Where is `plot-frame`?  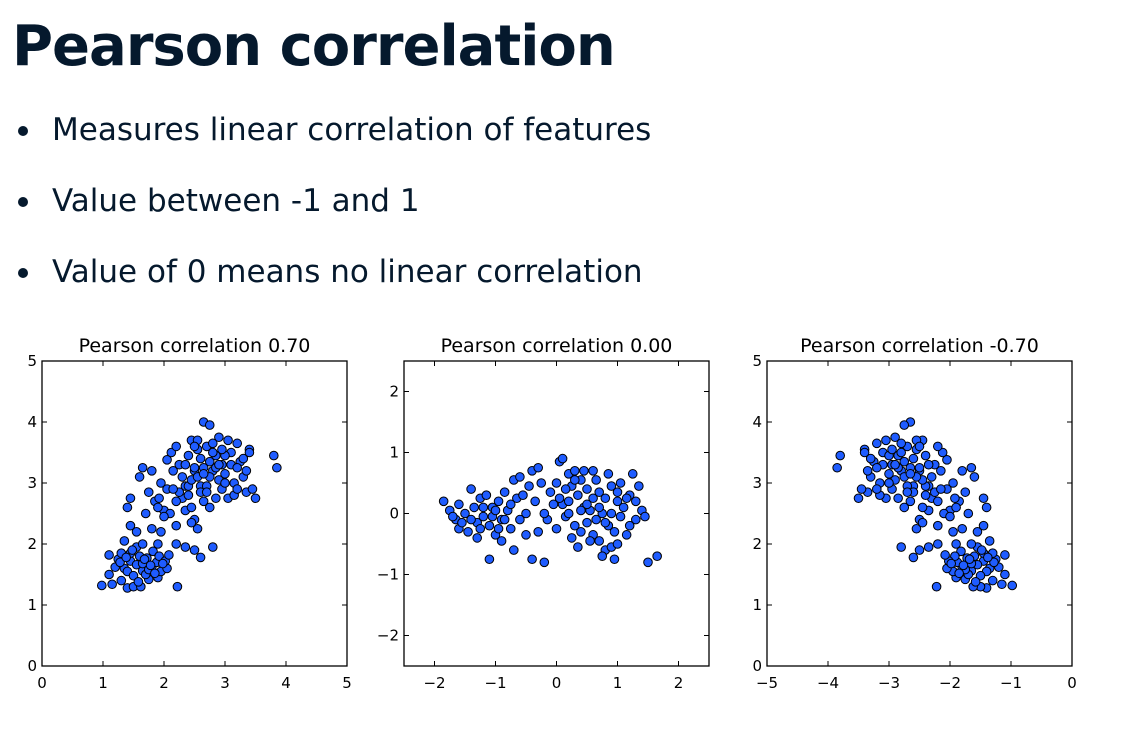
plot-frame is located at coordinates (919, 513).